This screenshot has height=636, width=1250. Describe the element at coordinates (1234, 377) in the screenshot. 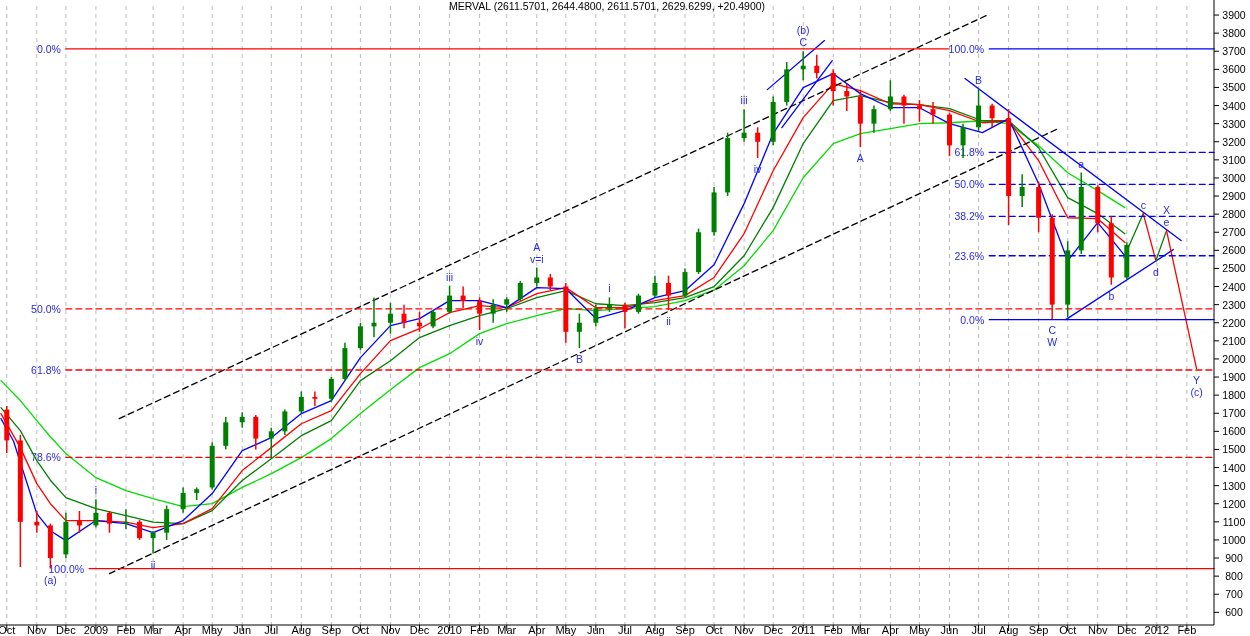

I see `y-tick-label: 1900` at that location.